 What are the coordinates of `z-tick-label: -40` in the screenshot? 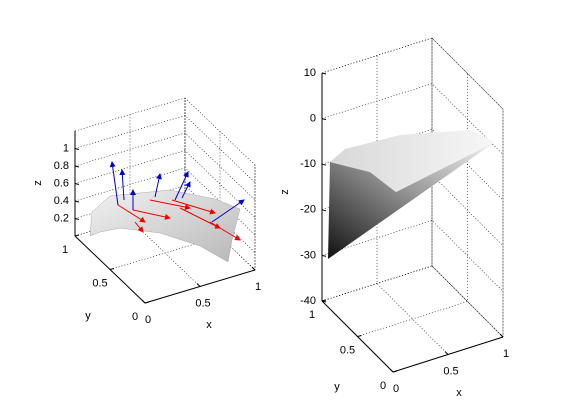 It's located at (308, 301).